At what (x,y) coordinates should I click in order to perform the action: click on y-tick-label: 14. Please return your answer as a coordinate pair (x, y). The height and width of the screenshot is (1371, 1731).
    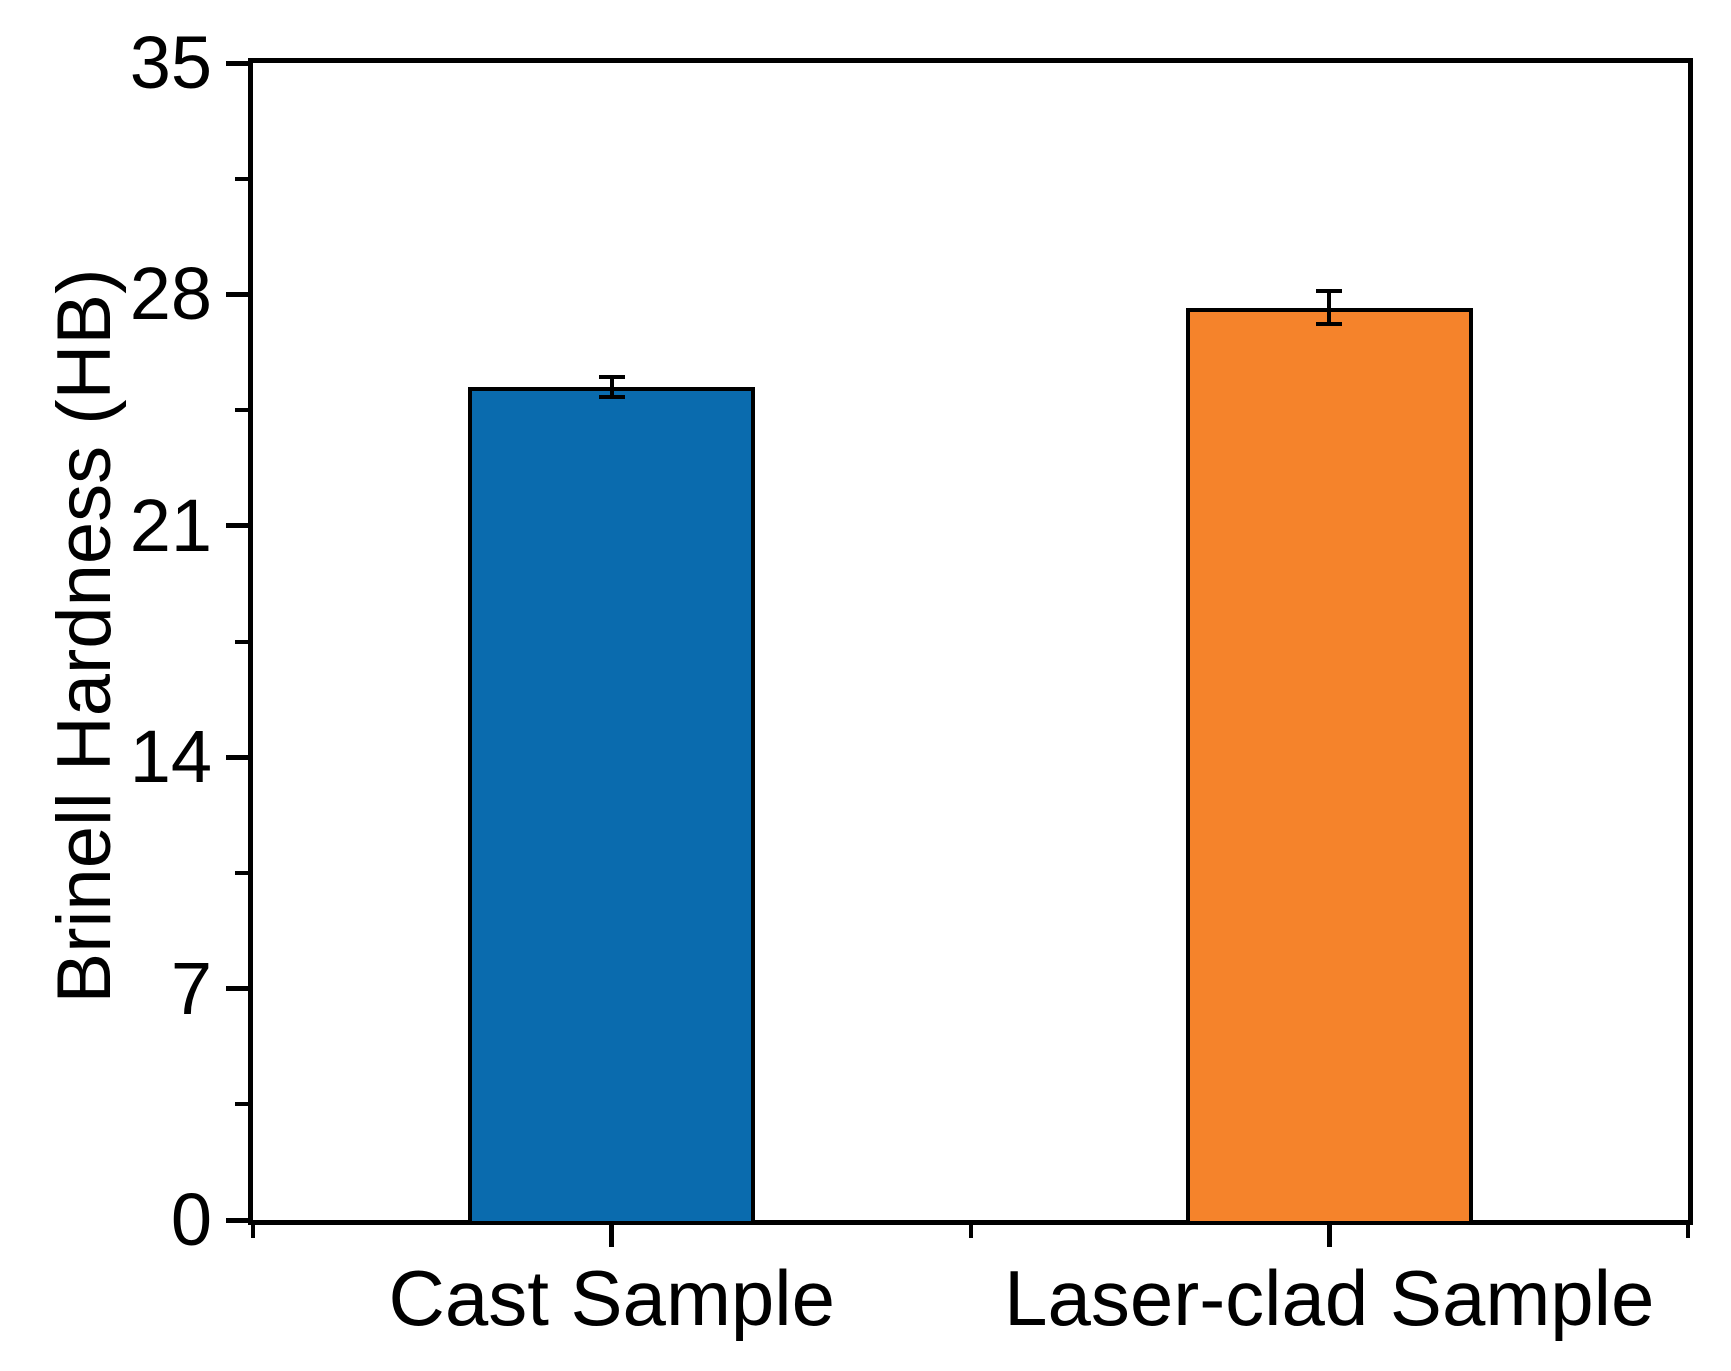
    Looking at the image, I should click on (170, 757).